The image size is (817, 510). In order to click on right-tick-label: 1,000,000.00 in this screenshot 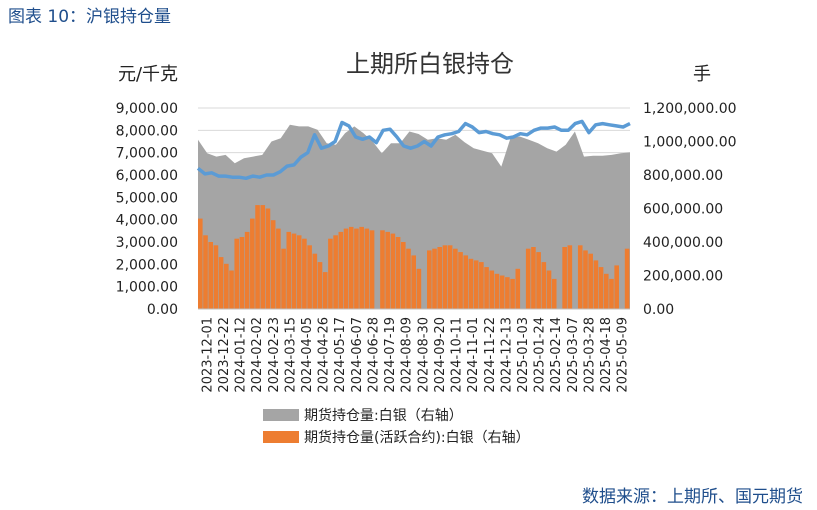, I will do `click(690, 143)`.